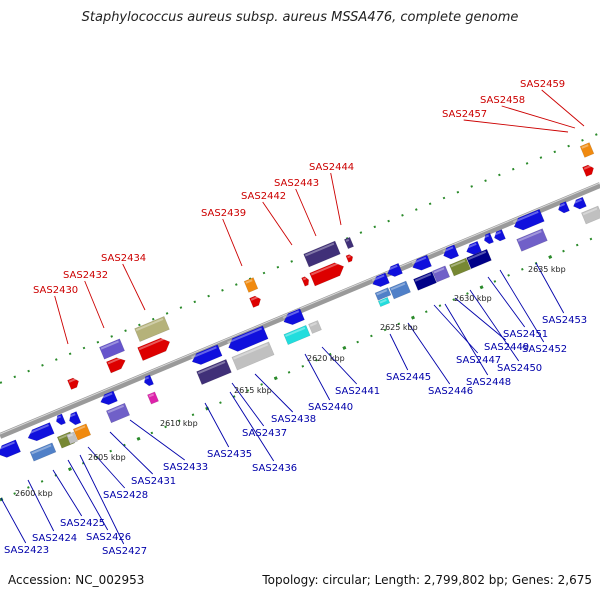 The height and width of the screenshot is (600, 600). Describe the element at coordinates (478, 360) in the screenshot. I see `gene-label-sas2447: SAS2447` at that location.